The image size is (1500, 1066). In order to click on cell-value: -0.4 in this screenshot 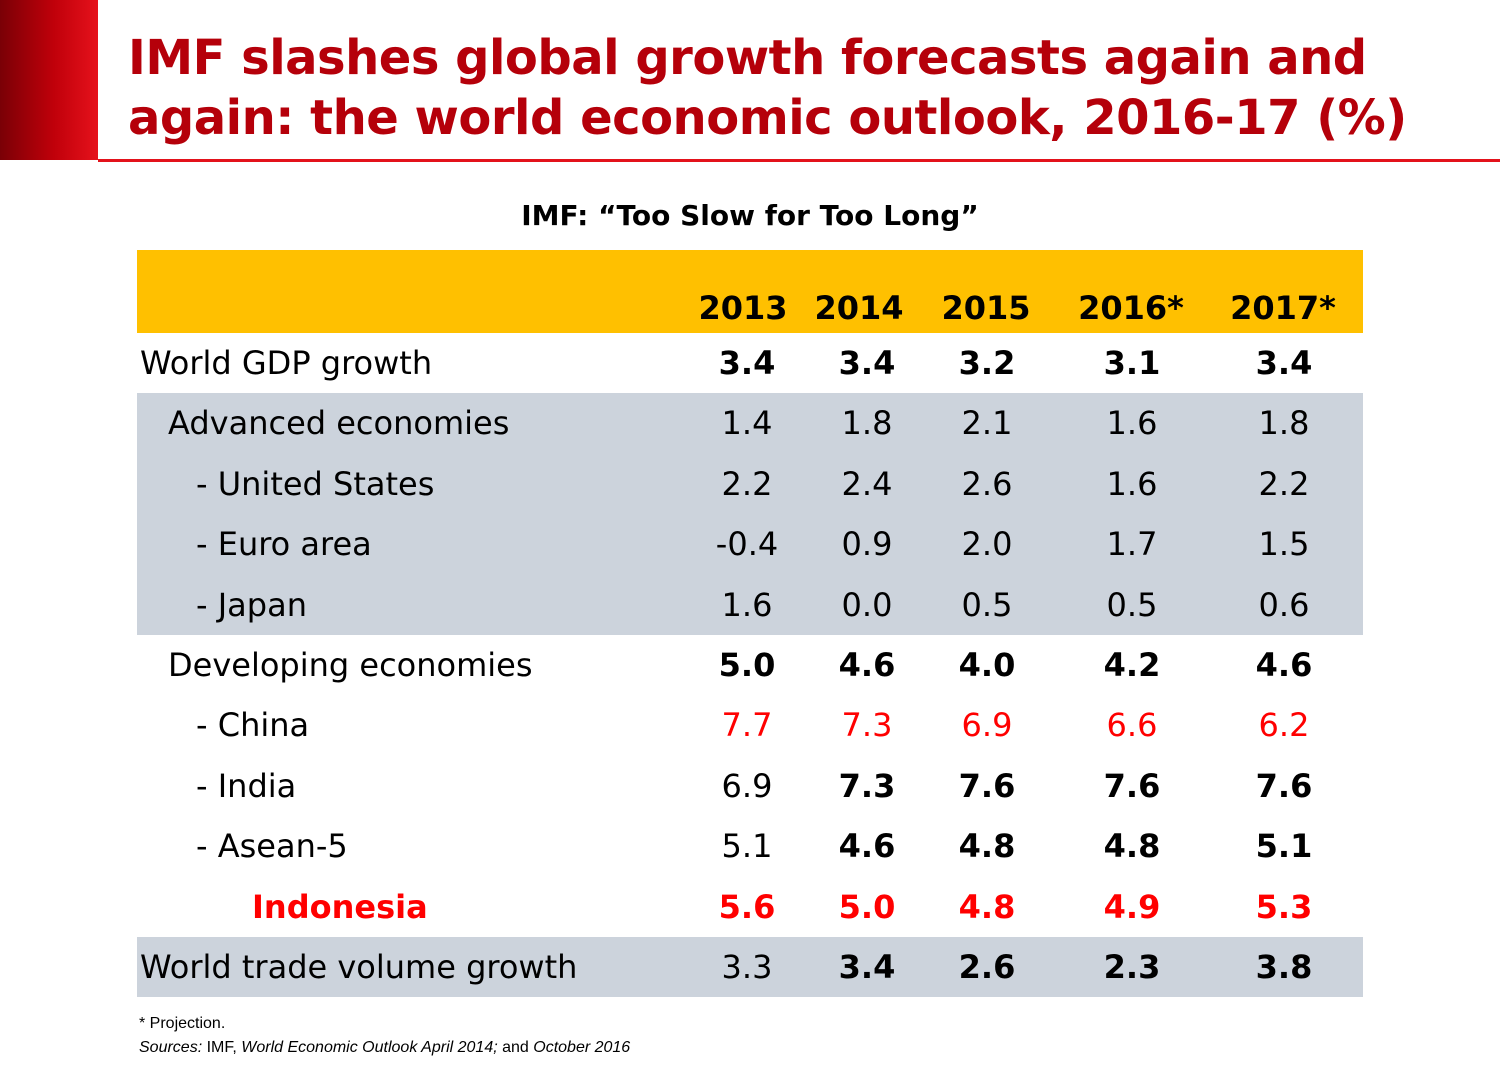, I will do `click(747, 544)`.